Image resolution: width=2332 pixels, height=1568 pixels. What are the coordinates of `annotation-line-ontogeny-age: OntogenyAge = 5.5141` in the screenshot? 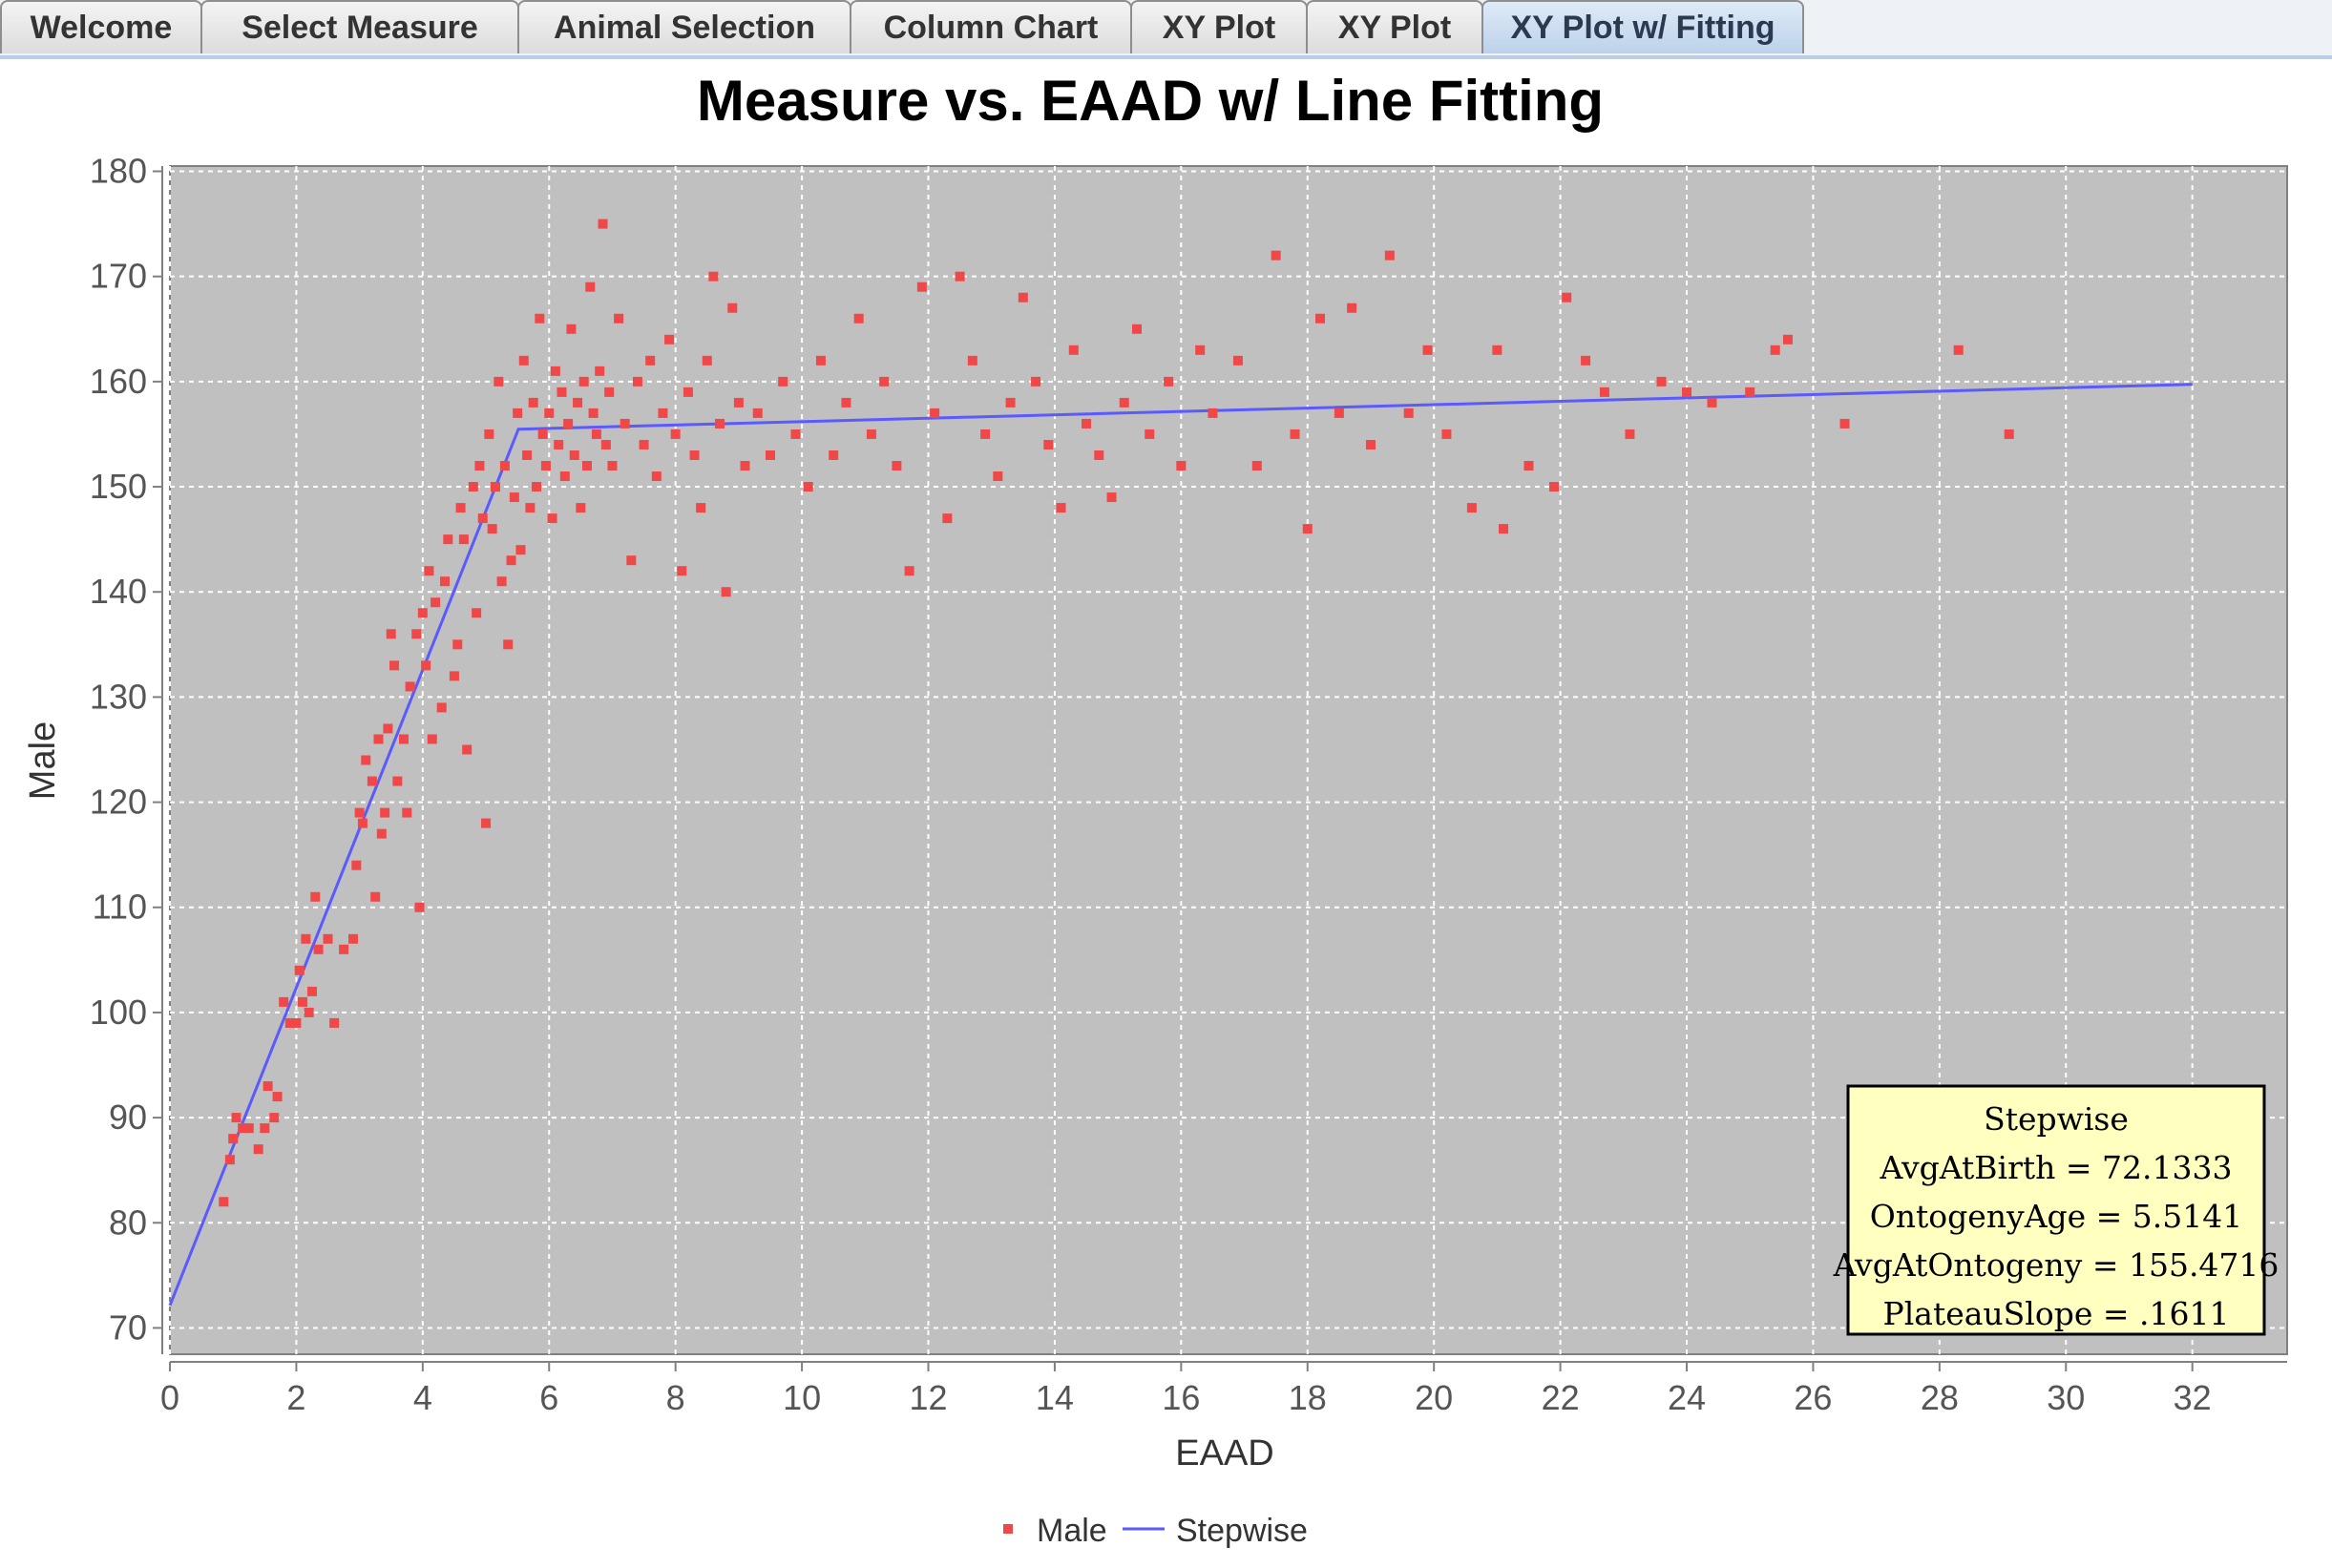 It's located at (2056, 1216).